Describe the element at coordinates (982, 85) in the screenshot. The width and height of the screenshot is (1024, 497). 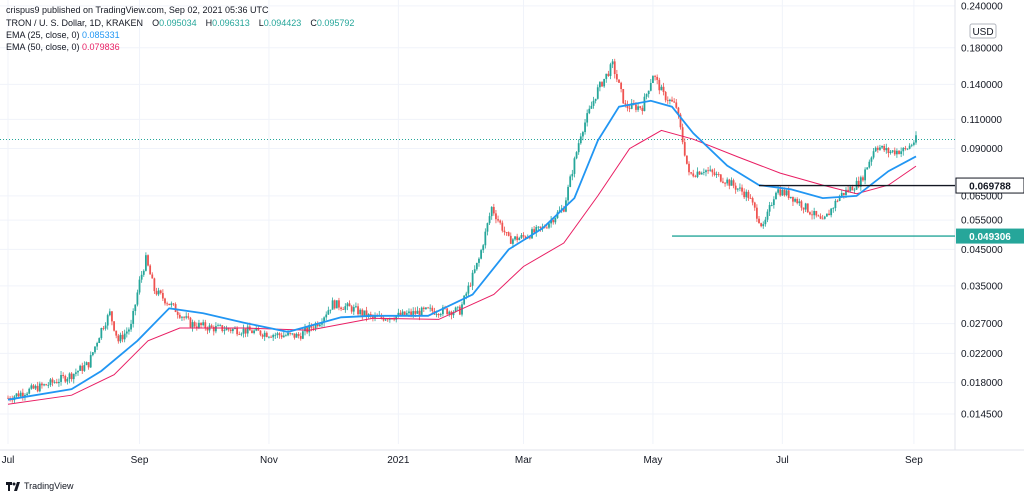
I see `y-tick-label: 0.140000` at that location.